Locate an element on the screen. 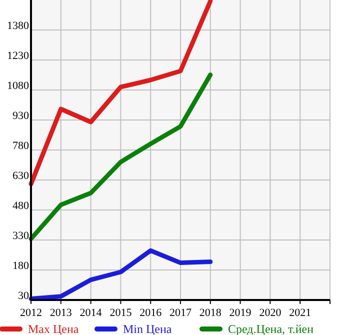 The width and height of the screenshot is (345, 335). y-tick-label: 480 is located at coordinates (21, 206).